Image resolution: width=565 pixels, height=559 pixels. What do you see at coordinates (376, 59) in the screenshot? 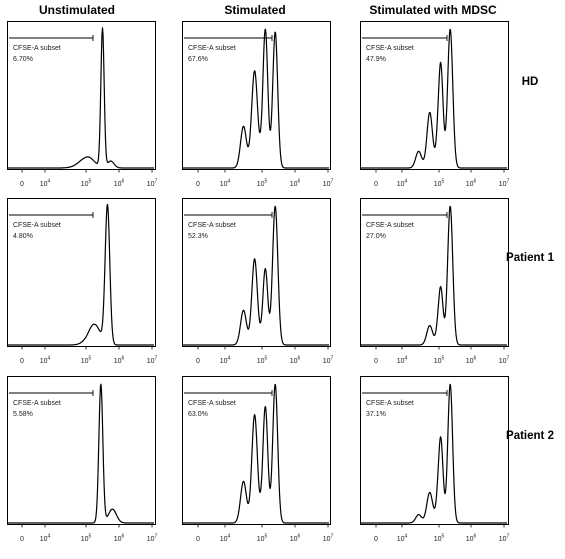
I see `gate-percent: 47.9%` at bounding box center [376, 59].